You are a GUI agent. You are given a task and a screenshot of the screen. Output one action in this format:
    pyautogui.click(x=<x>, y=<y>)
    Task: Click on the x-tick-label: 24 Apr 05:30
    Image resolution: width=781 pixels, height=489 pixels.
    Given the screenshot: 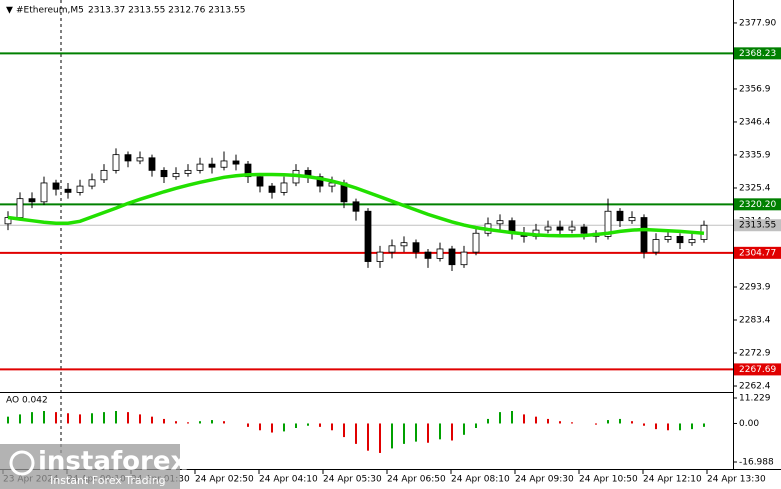 What is the action you would take?
    pyautogui.click(x=352, y=480)
    